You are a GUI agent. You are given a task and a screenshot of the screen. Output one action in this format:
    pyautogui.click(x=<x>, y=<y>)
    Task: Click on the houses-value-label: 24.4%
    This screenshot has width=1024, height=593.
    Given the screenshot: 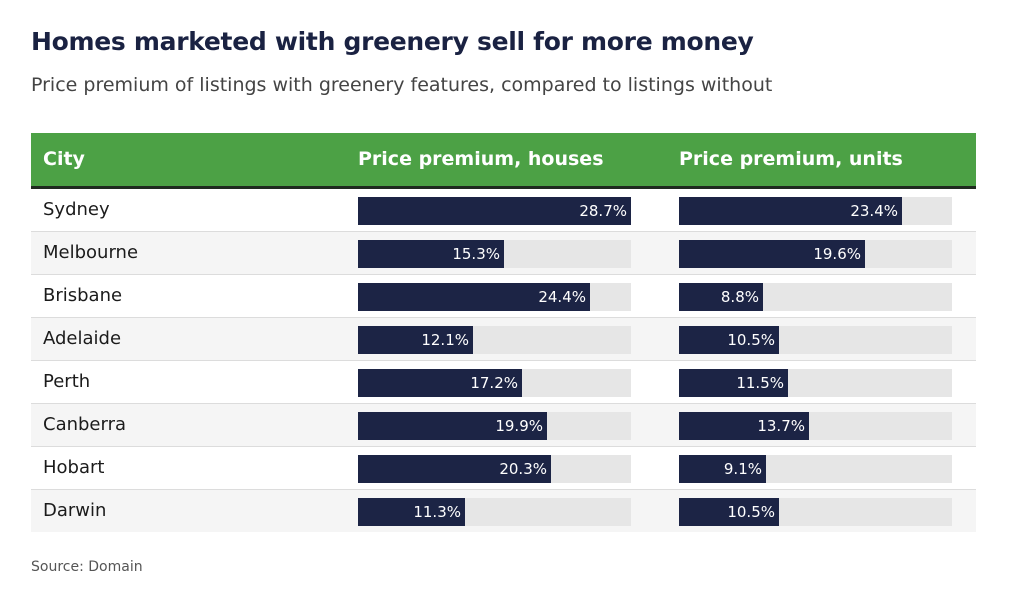 What is the action you would take?
    pyautogui.click(x=562, y=297)
    